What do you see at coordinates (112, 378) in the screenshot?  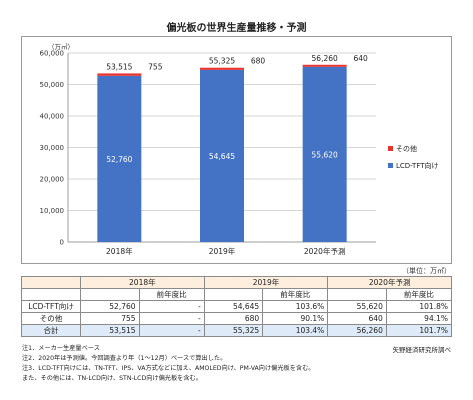 I see `footnote: また、その他には、TN-LCD向け、STN-LCD向け偏光板を含む。` at bounding box center [112, 378].